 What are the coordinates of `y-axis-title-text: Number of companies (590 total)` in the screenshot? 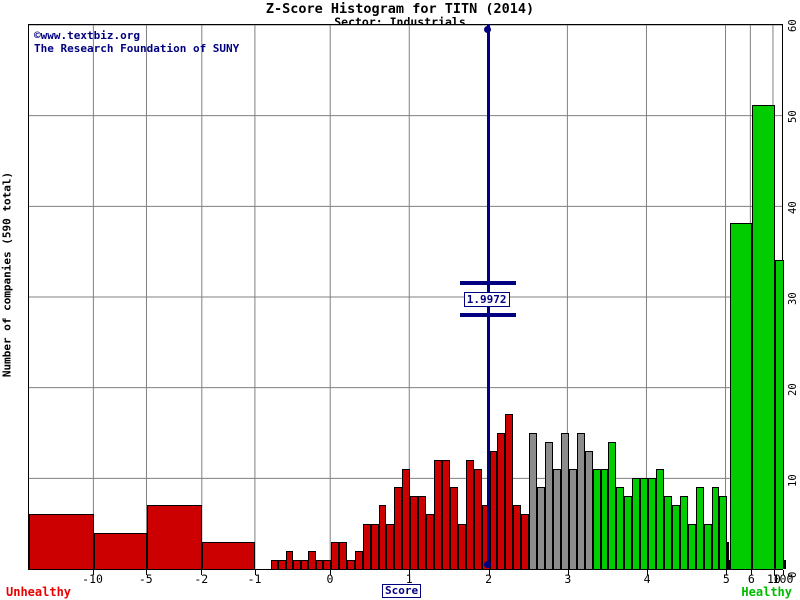 It's located at (7, 274).